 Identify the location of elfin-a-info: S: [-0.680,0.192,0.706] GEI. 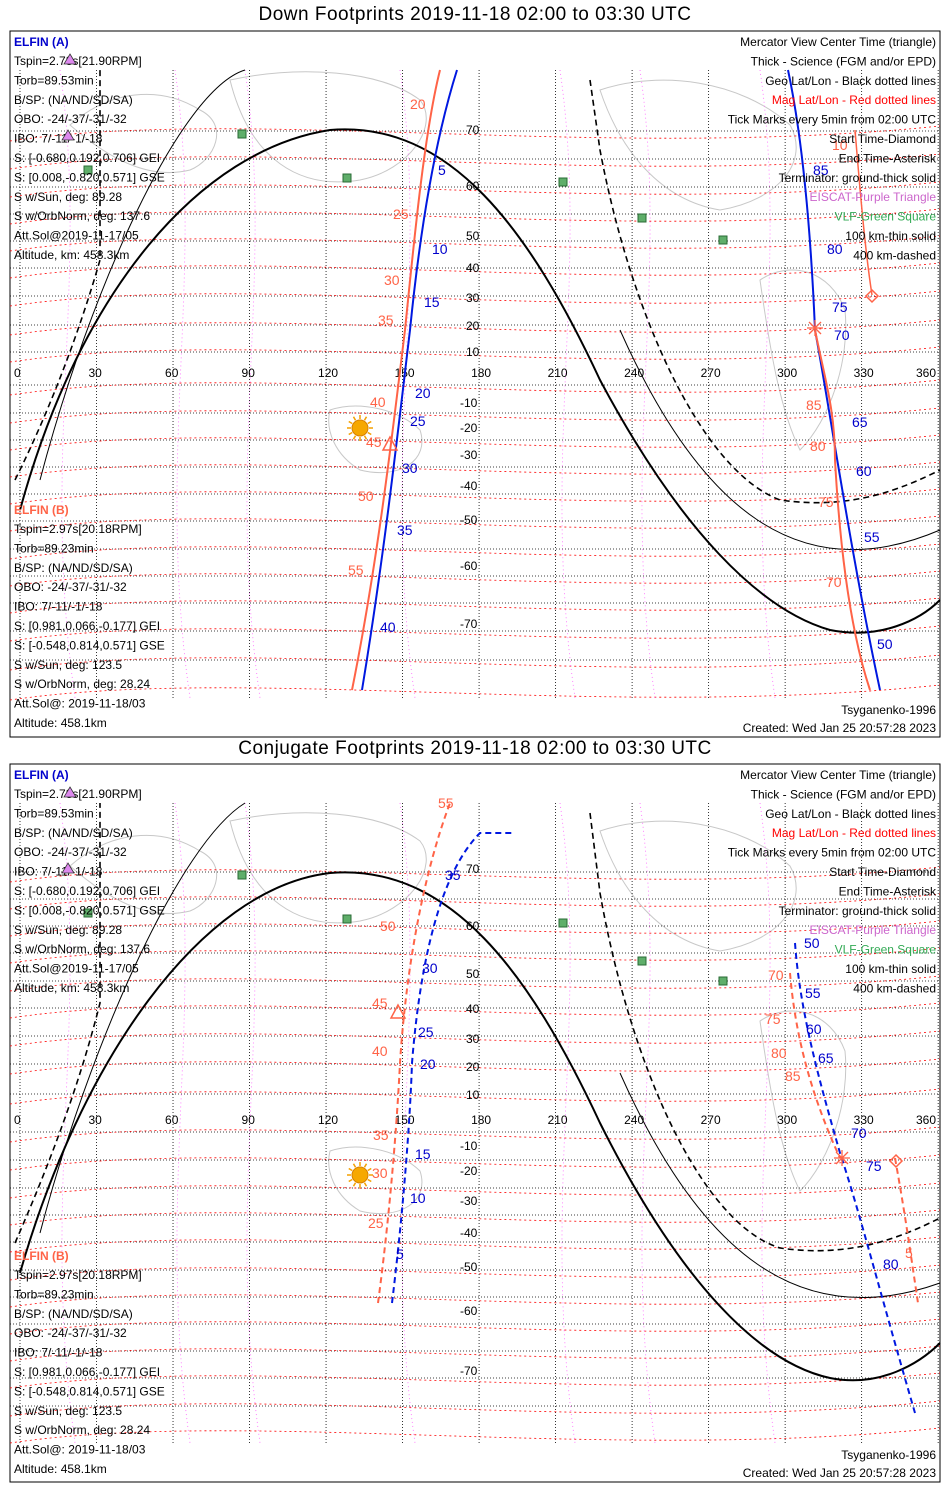
(87, 891).